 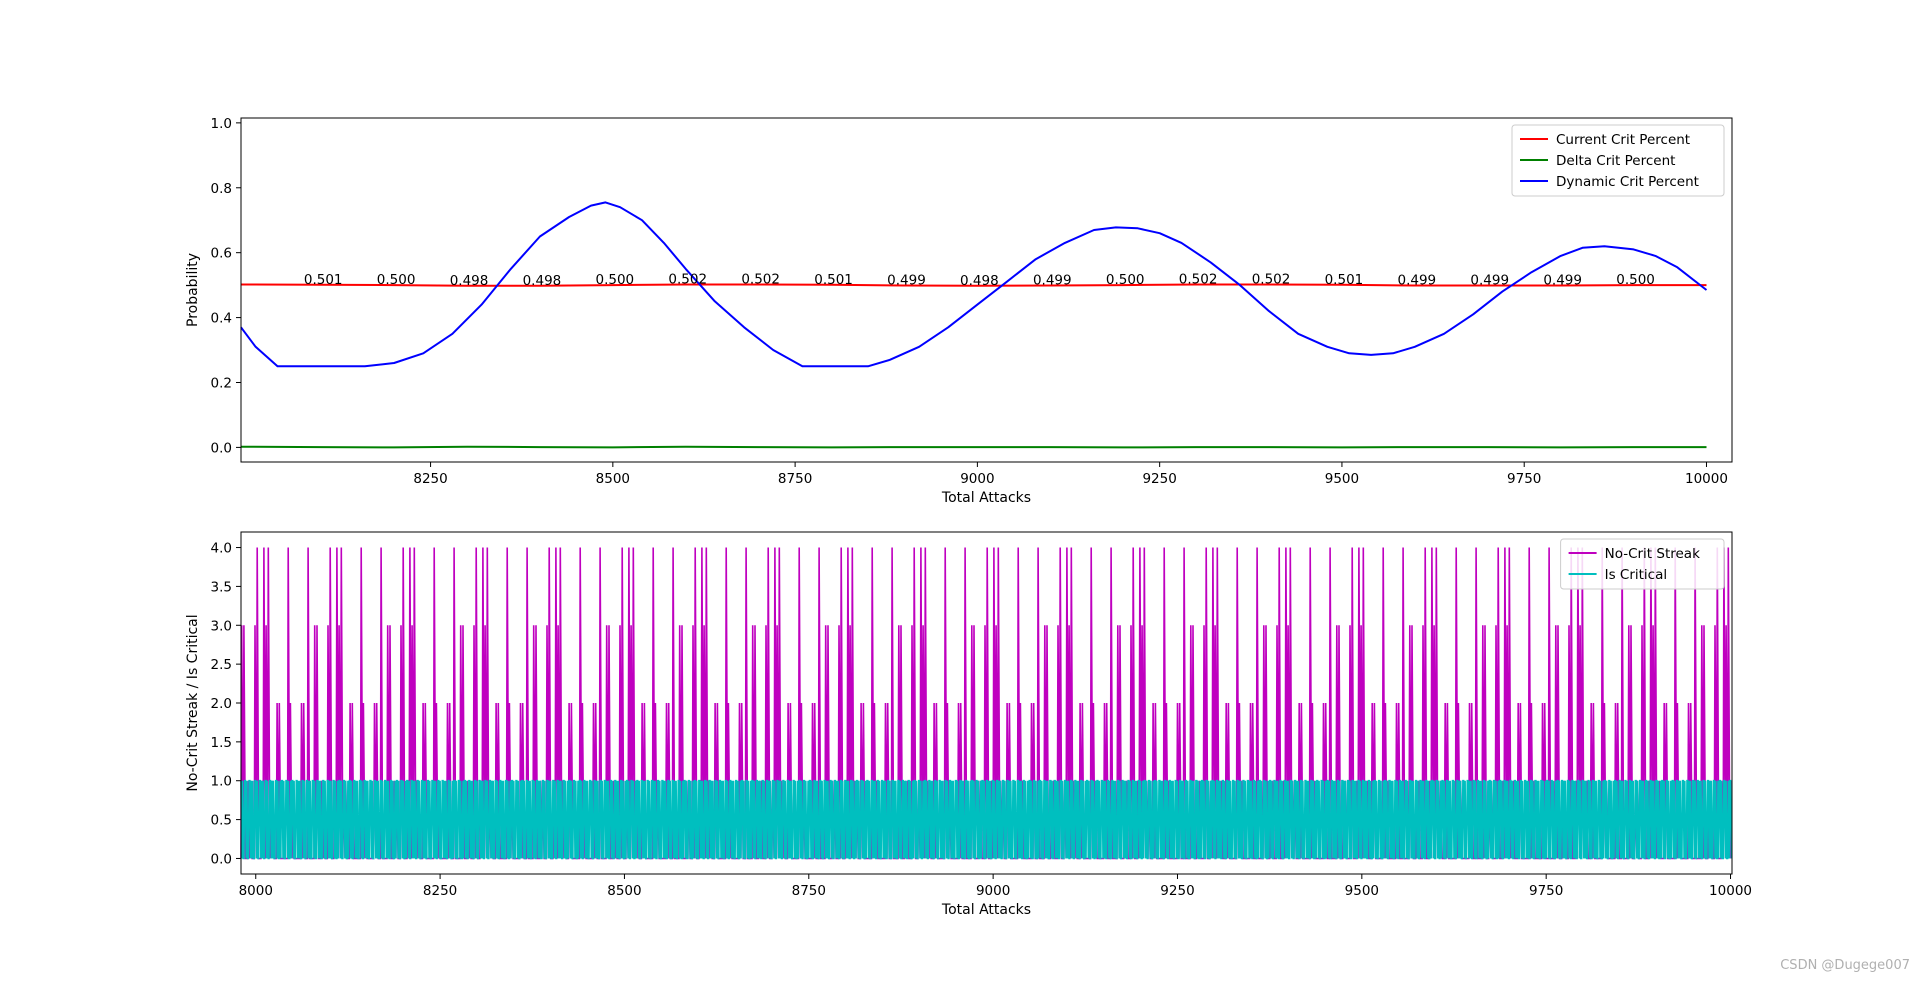 I want to click on y-tick-label: 3.5, so click(x=221, y=587).